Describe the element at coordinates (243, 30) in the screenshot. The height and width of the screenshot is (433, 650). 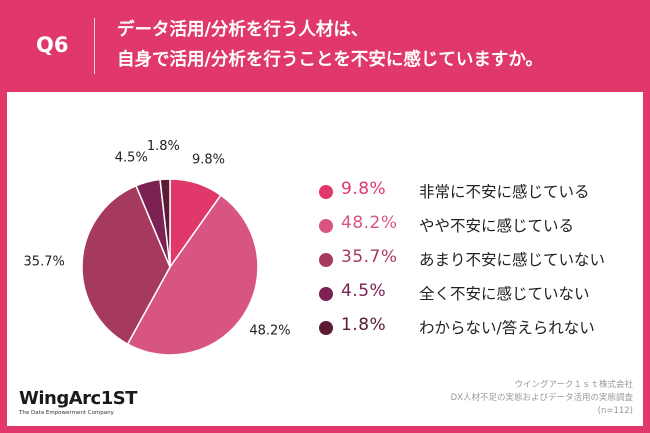
I see `question-title-line-1: データ活用/分析を行う人材は、` at that location.